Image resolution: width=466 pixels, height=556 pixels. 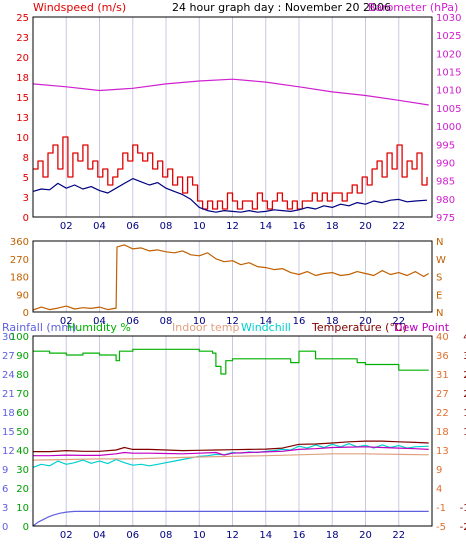 What do you see at coordinates (463, 508) in the screenshot?
I see `temperature-tick-label: -14` at bounding box center [463, 508].